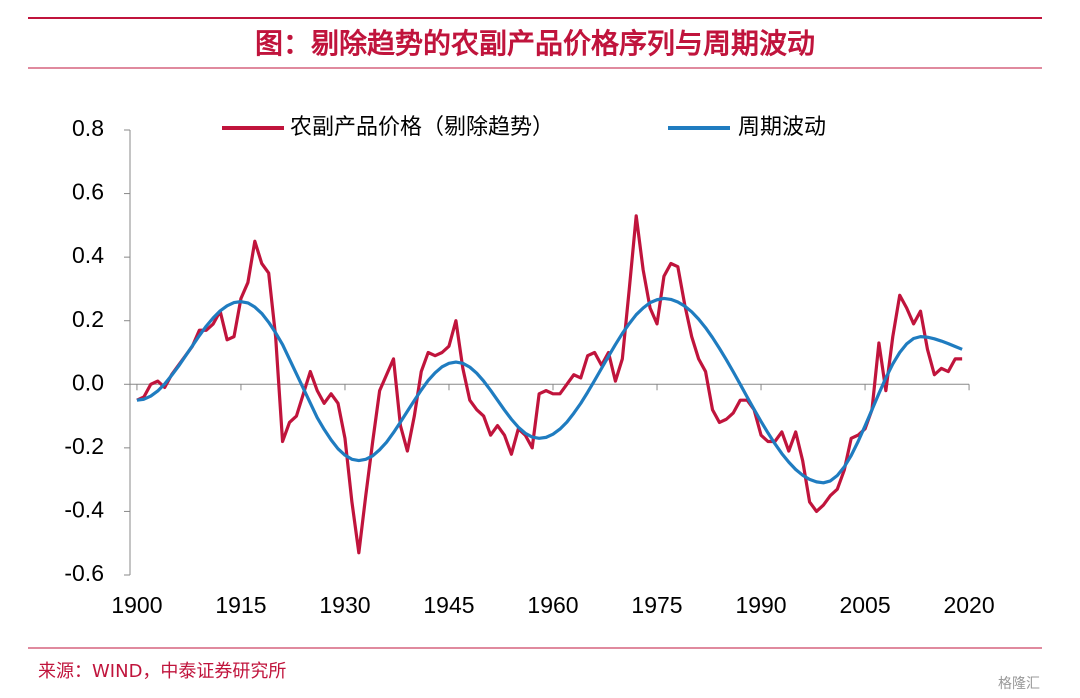  What do you see at coordinates (88, 255) in the screenshot?
I see `y-tick-label: 0.4` at bounding box center [88, 255].